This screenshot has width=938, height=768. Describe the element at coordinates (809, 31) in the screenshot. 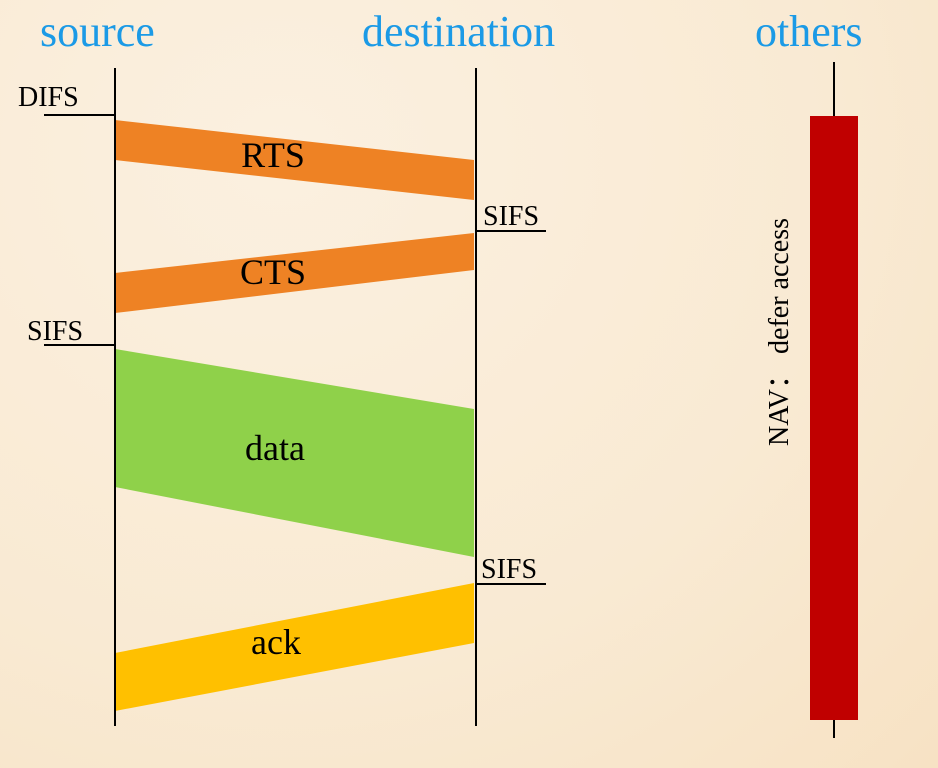

I see `header-others: others` at that location.